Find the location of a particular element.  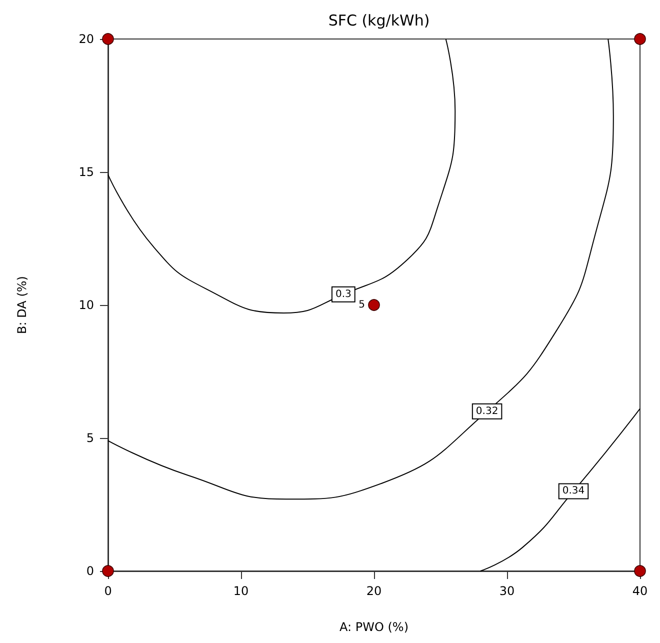

chart-title: SFC (kg/kWh) is located at coordinates (379, 21).